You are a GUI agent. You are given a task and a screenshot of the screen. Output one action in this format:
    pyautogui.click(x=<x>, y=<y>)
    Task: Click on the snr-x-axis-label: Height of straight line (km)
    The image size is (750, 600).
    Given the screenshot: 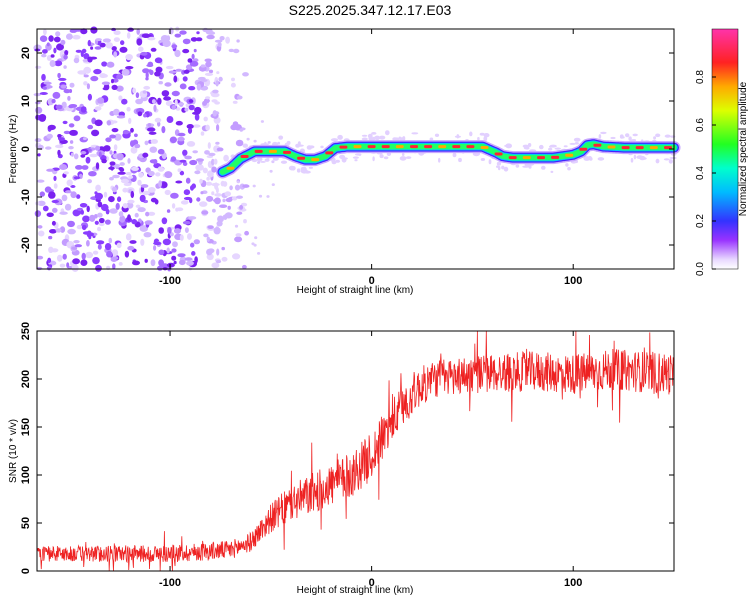 What is the action you would take?
    pyautogui.click(x=355, y=590)
    